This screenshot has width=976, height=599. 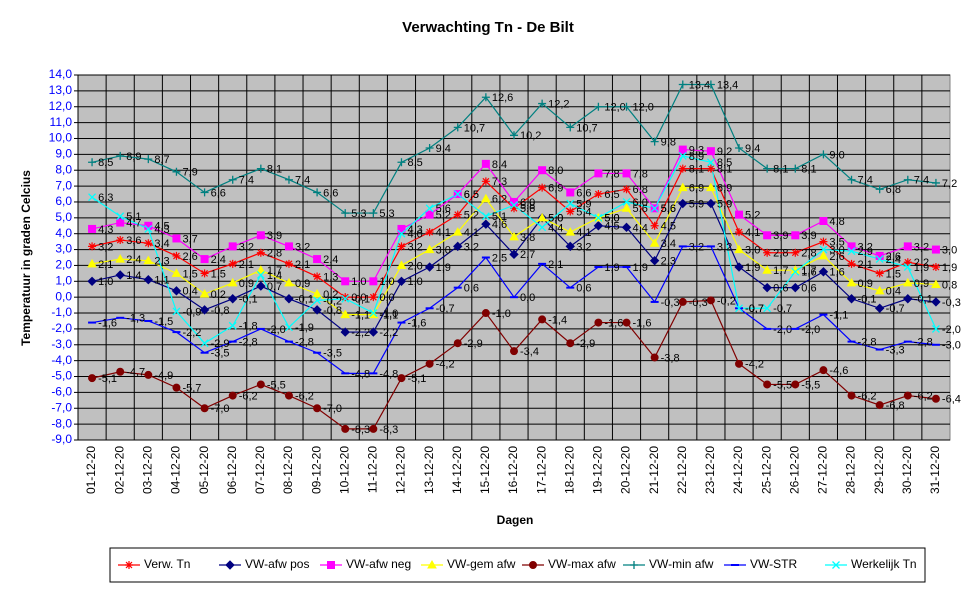 I want to click on data-label: -0,1, so click(x=304, y=300).